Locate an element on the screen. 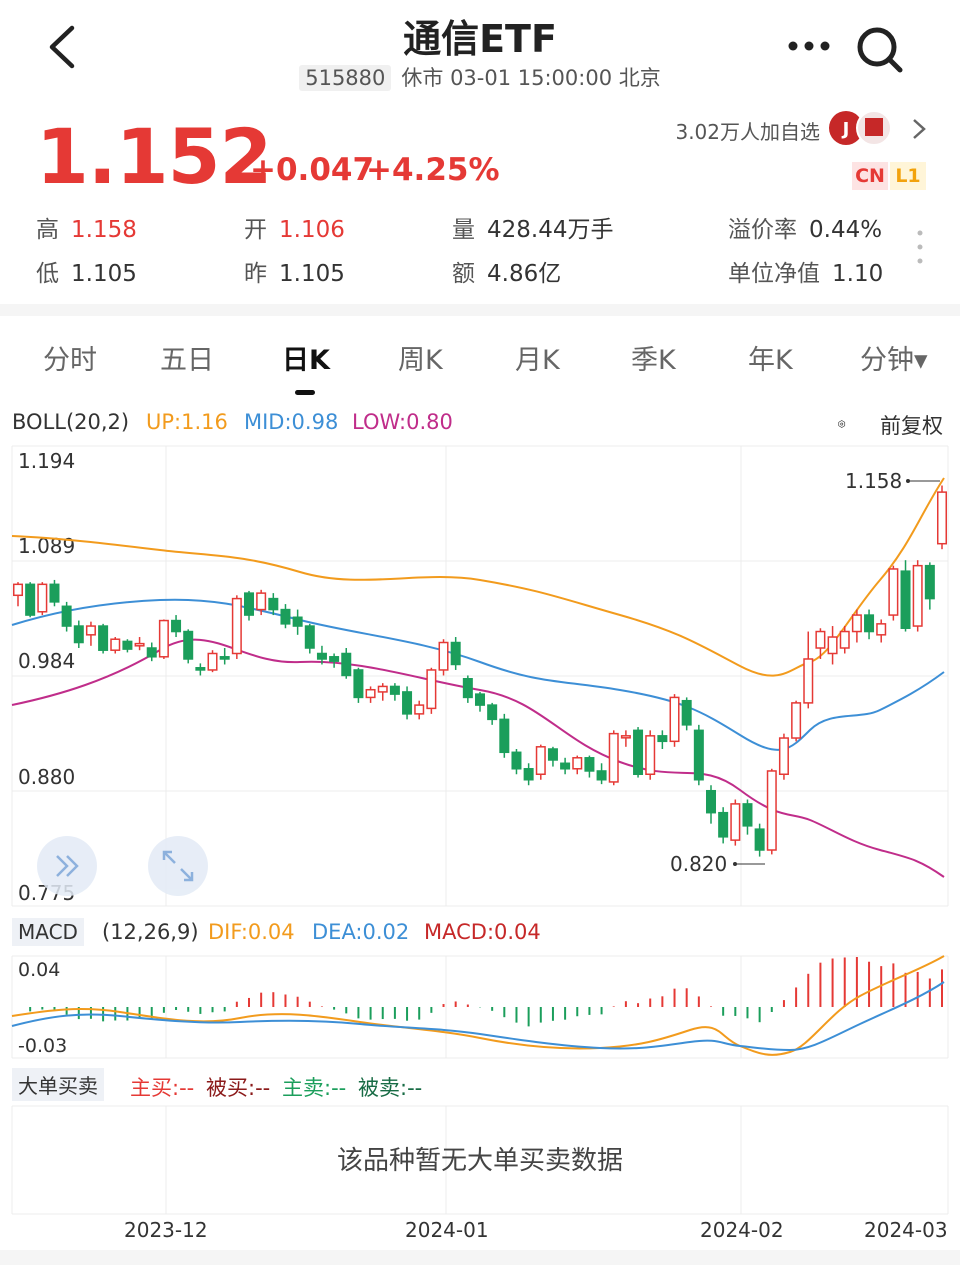  bottom-bar is located at coordinates (480, 1257).